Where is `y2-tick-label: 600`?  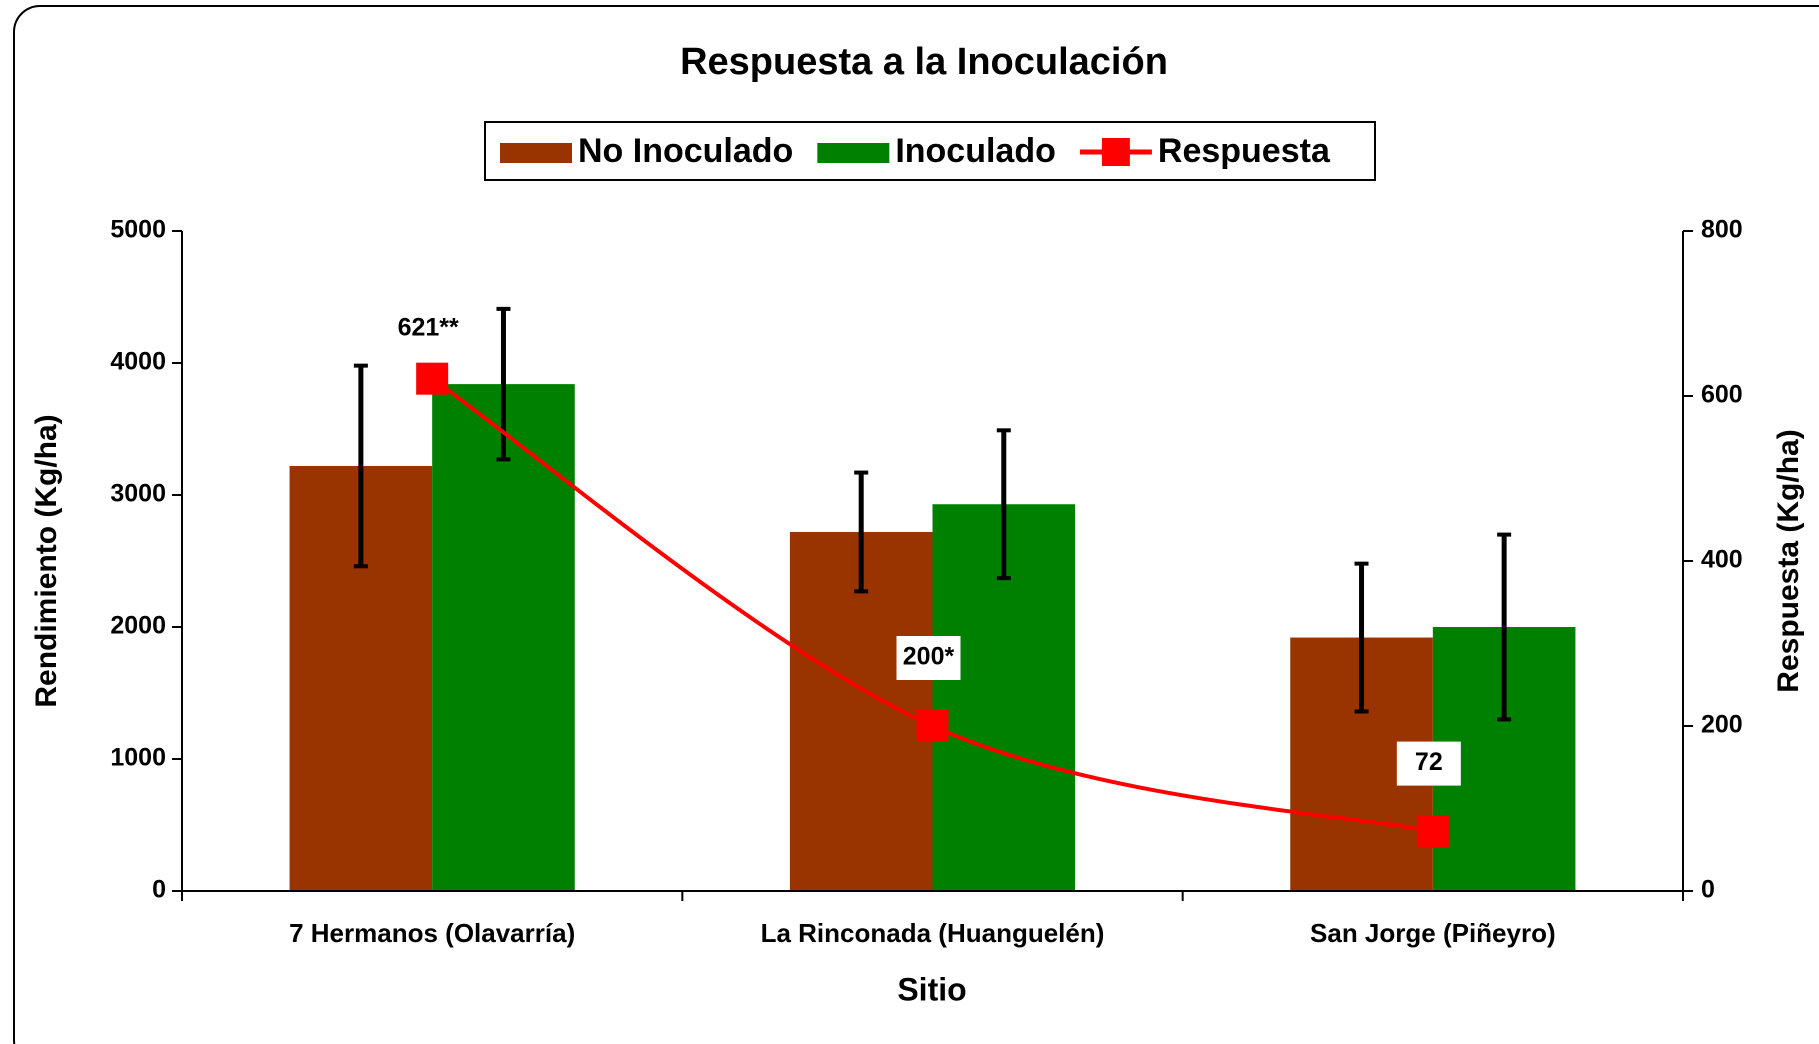 y2-tick-label: 600 is located at coordinates (1722, 395).